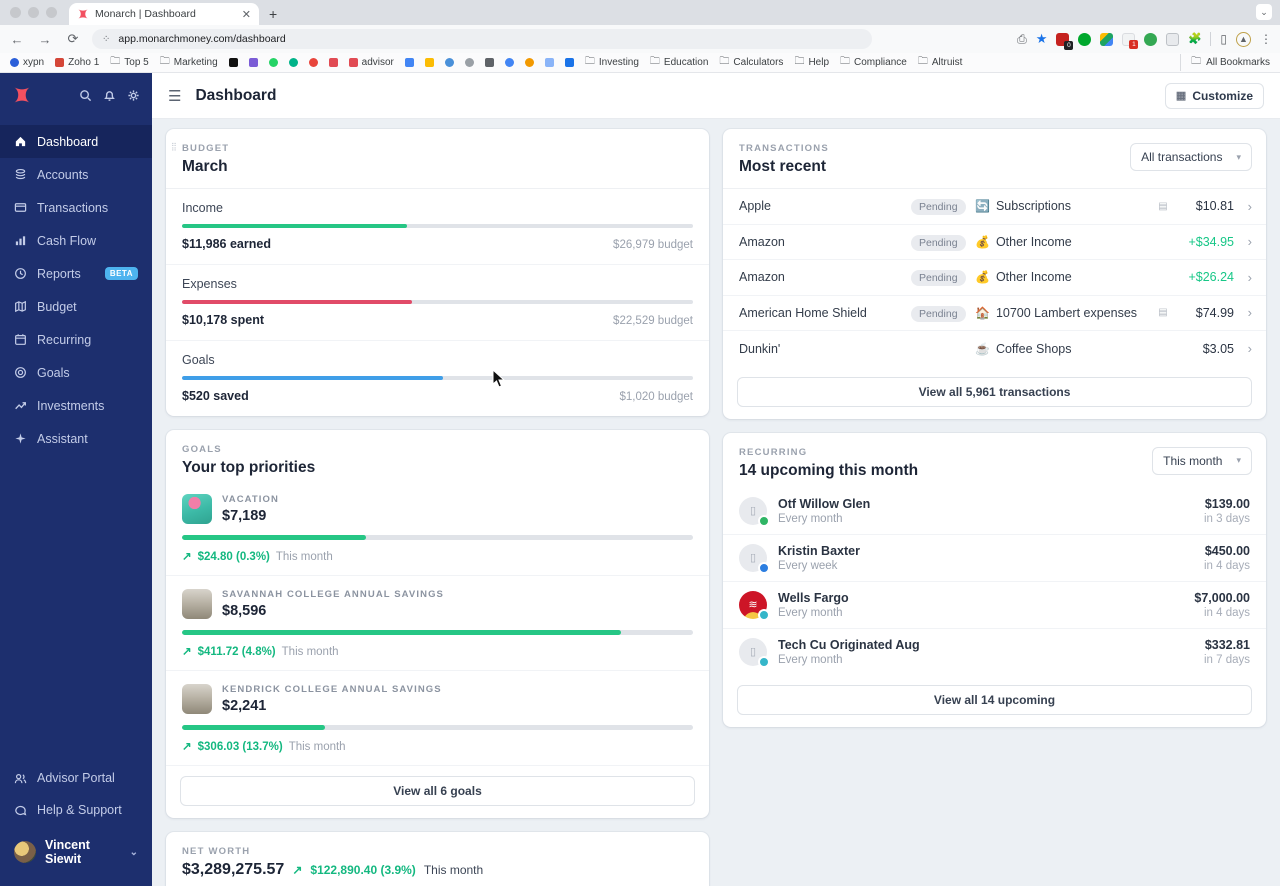 The width and height of the screenshot is (1280, 886). Describe the element at coordinates (994, 391) in the screenshot. I see `view-all-transactions-button: View all 5,961 transactions` at that location.